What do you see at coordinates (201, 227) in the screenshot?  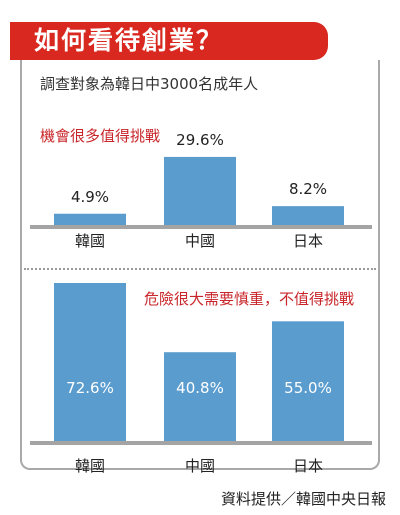 I see `chart-1-baseline` at bounding box center [201, 227].